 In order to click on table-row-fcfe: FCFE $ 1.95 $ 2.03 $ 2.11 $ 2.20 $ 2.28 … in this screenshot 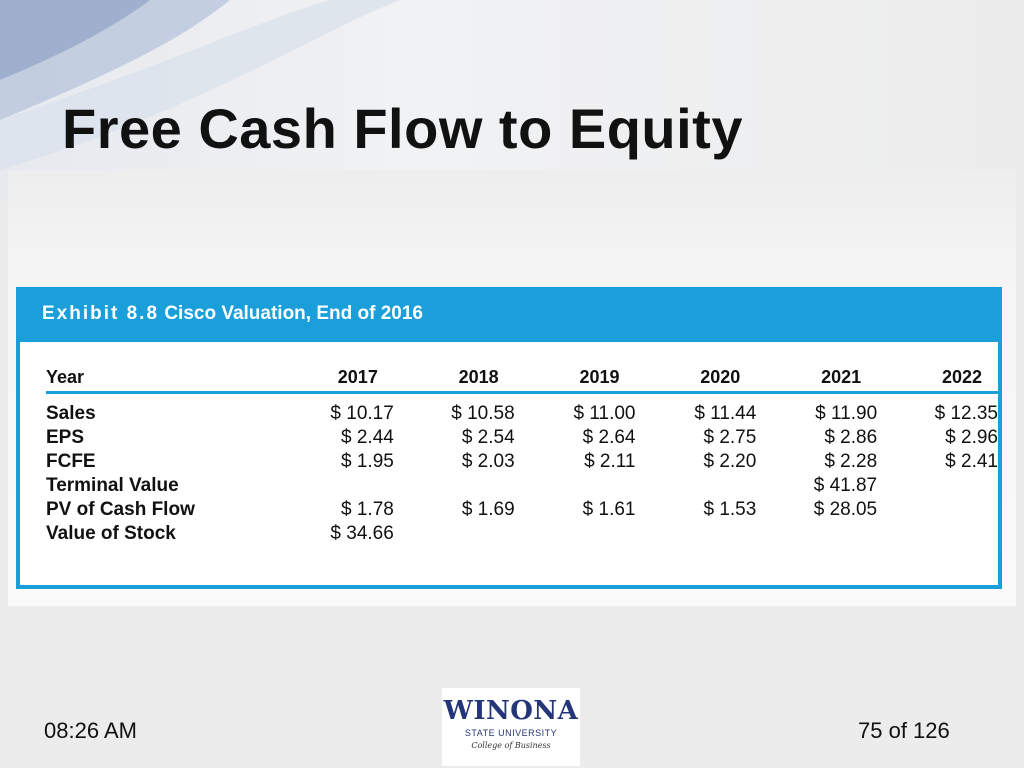, I will do `click(522, 462)`.